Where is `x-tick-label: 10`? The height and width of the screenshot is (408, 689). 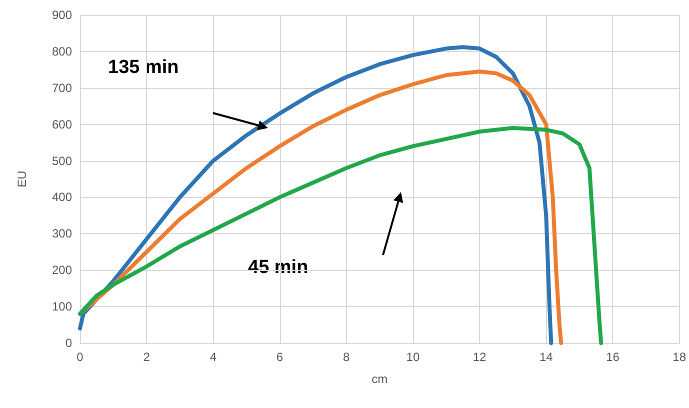
x-tick-label: 10 is located at coordinates (413, 357).